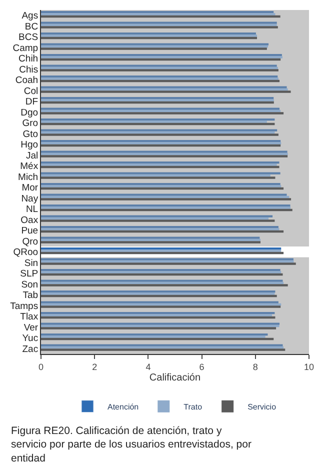  What do you see at coordinates (32, 210) in the screenshot?
I see `y-tick-label: NL` at bounding box center [32, 210].